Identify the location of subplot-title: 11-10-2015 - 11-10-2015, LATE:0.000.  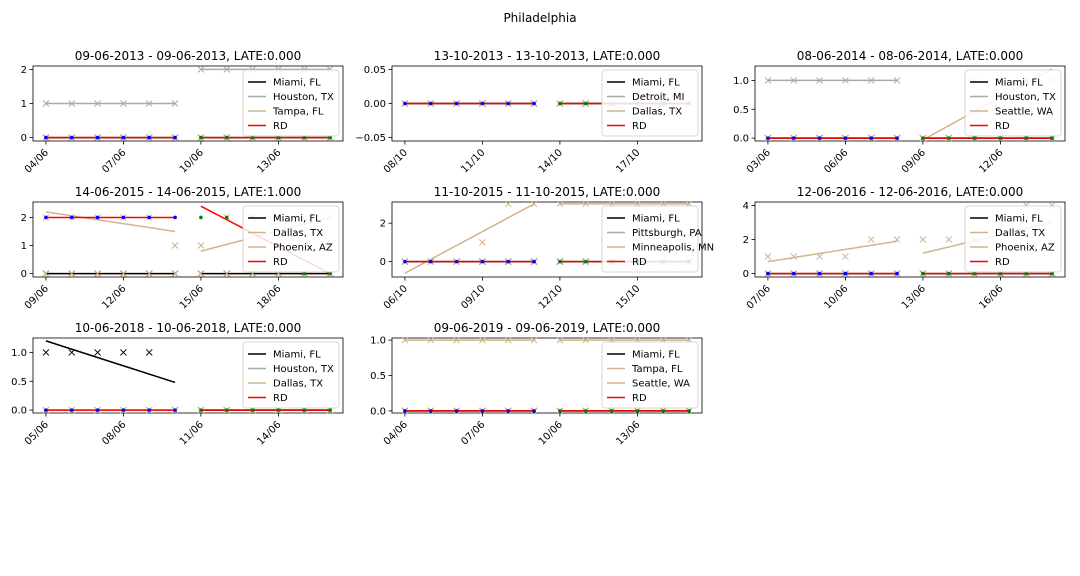
(547, 192).